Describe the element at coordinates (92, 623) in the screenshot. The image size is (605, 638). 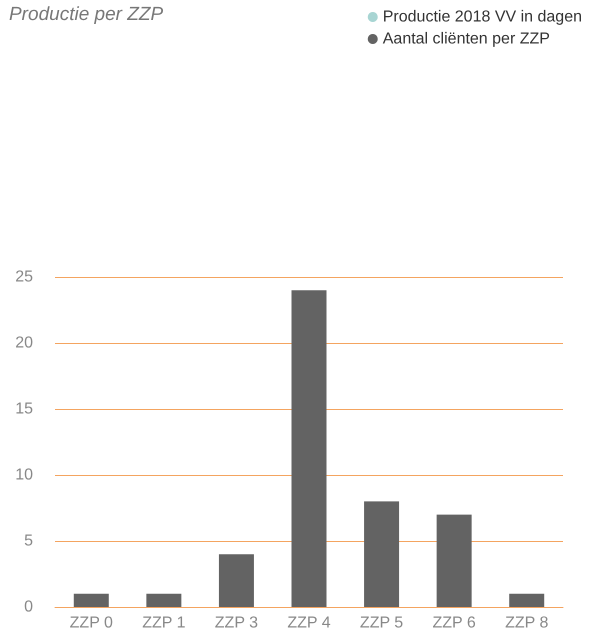
I see `x-tick-label: ZZP 0` at that location.